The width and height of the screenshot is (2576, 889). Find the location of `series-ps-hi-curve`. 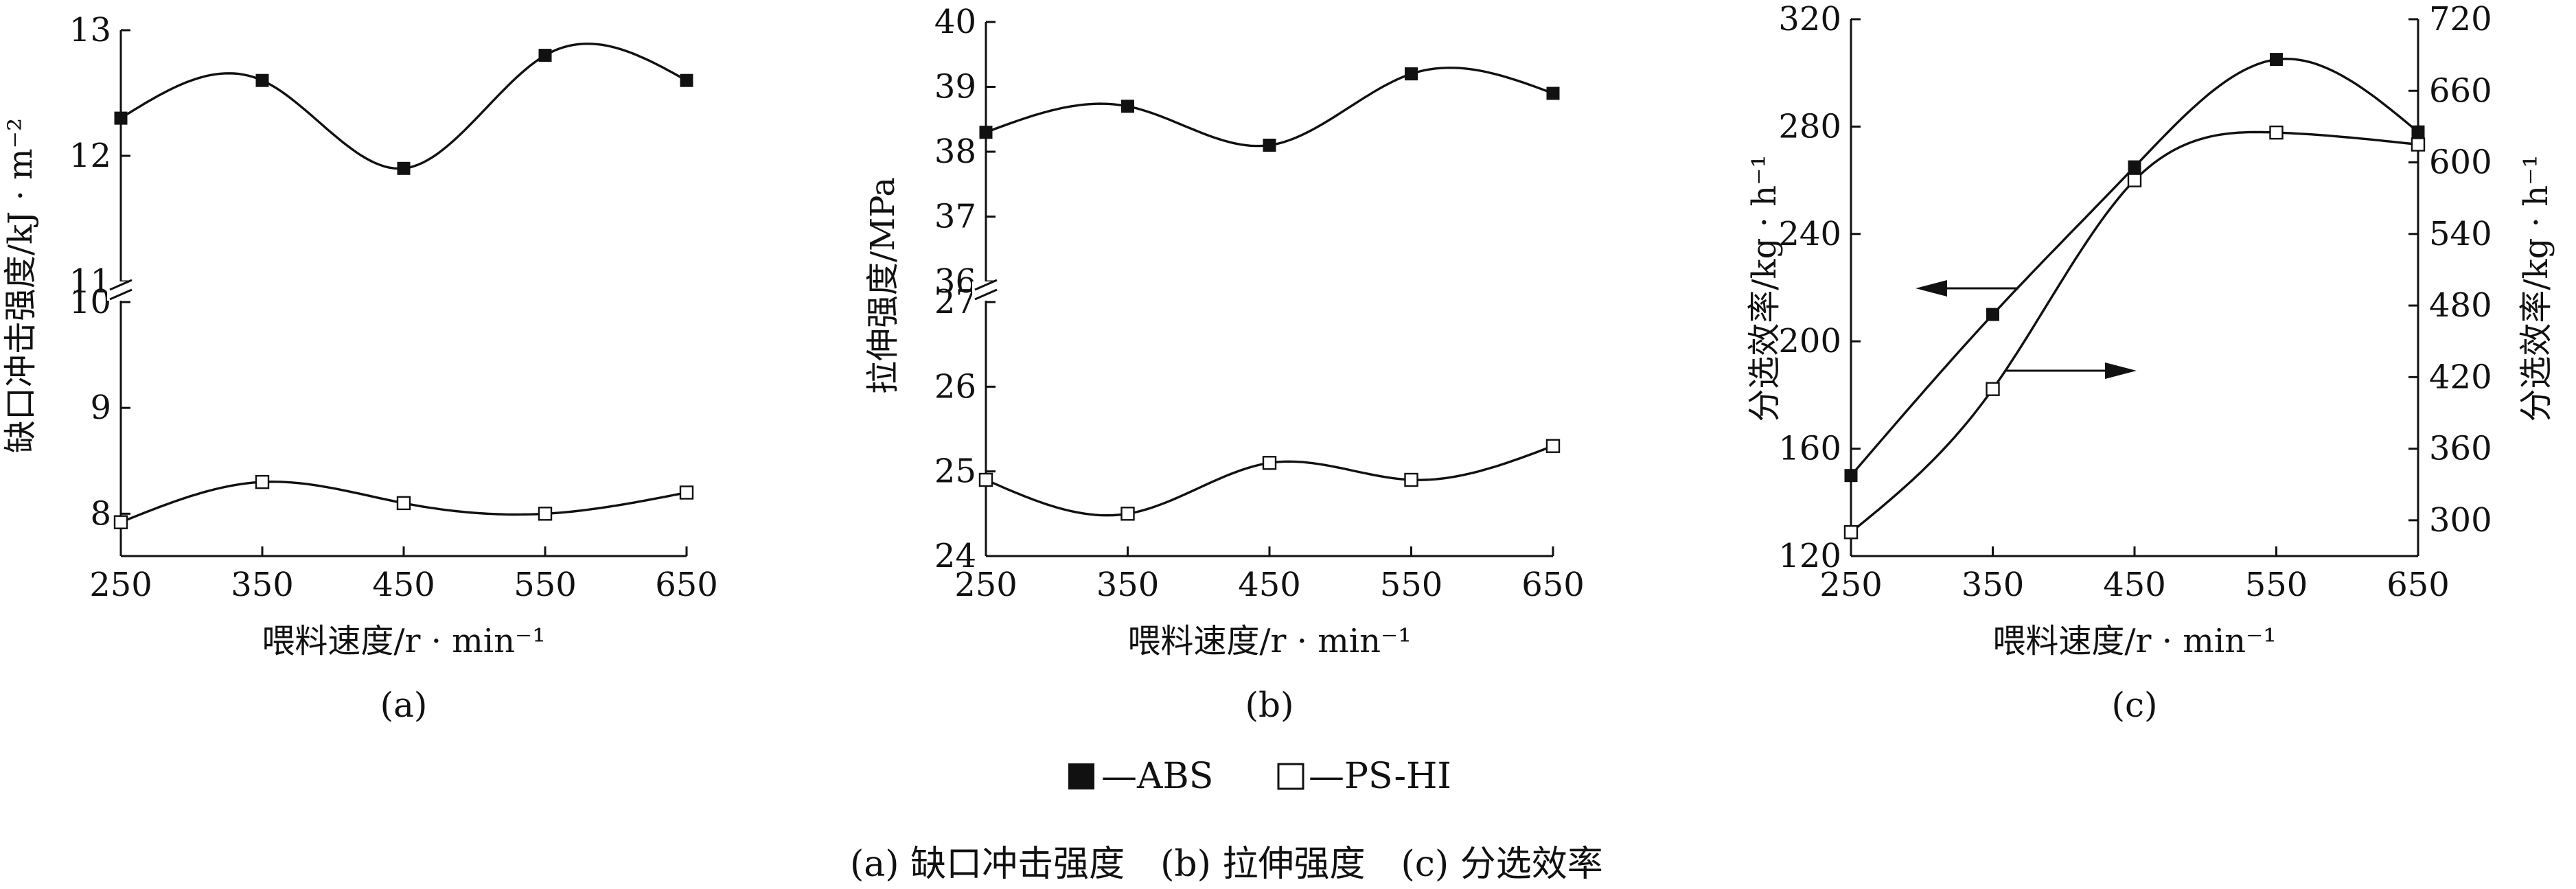

series-ps-hi-curve is located at coordinates (2134, 331).